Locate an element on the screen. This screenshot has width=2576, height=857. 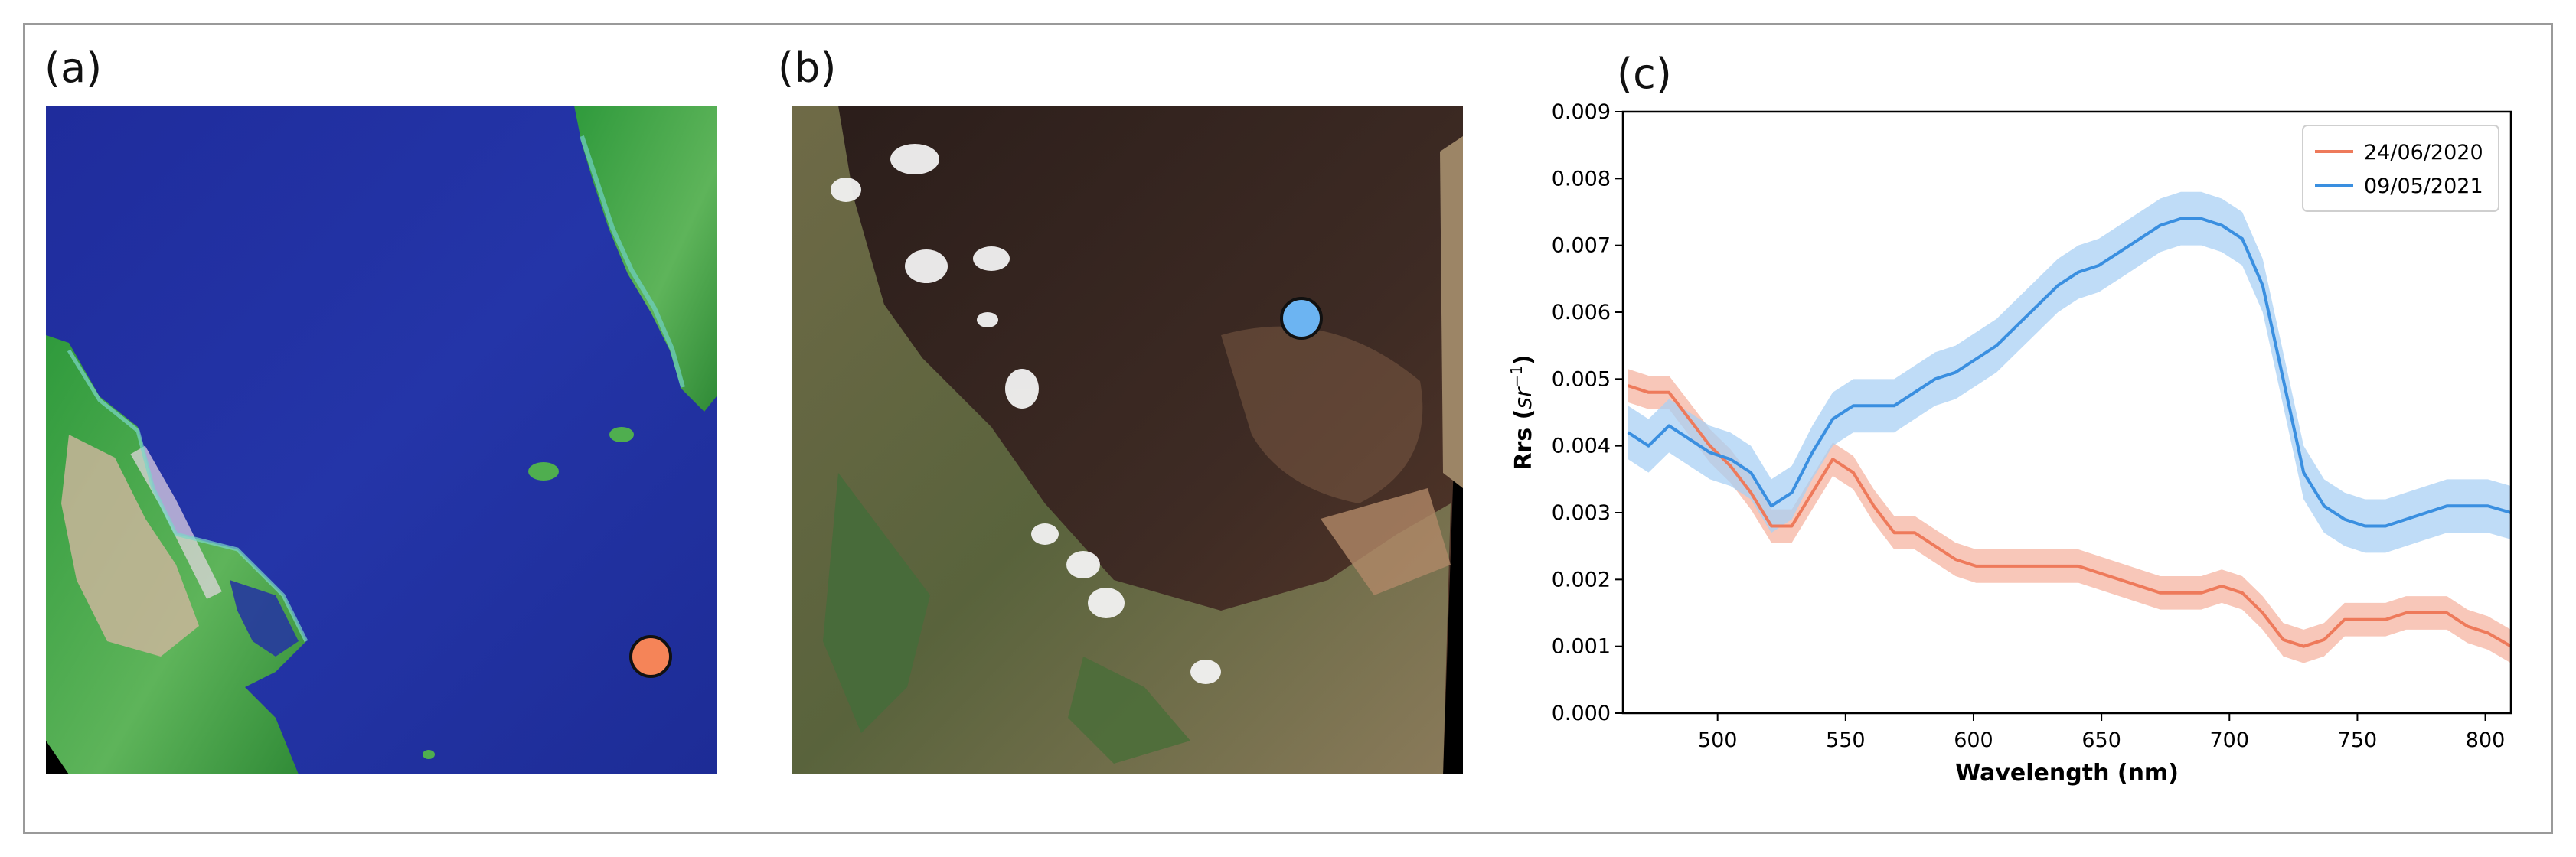
x-tick-label: 550 is located at coordinates (1846, 740).